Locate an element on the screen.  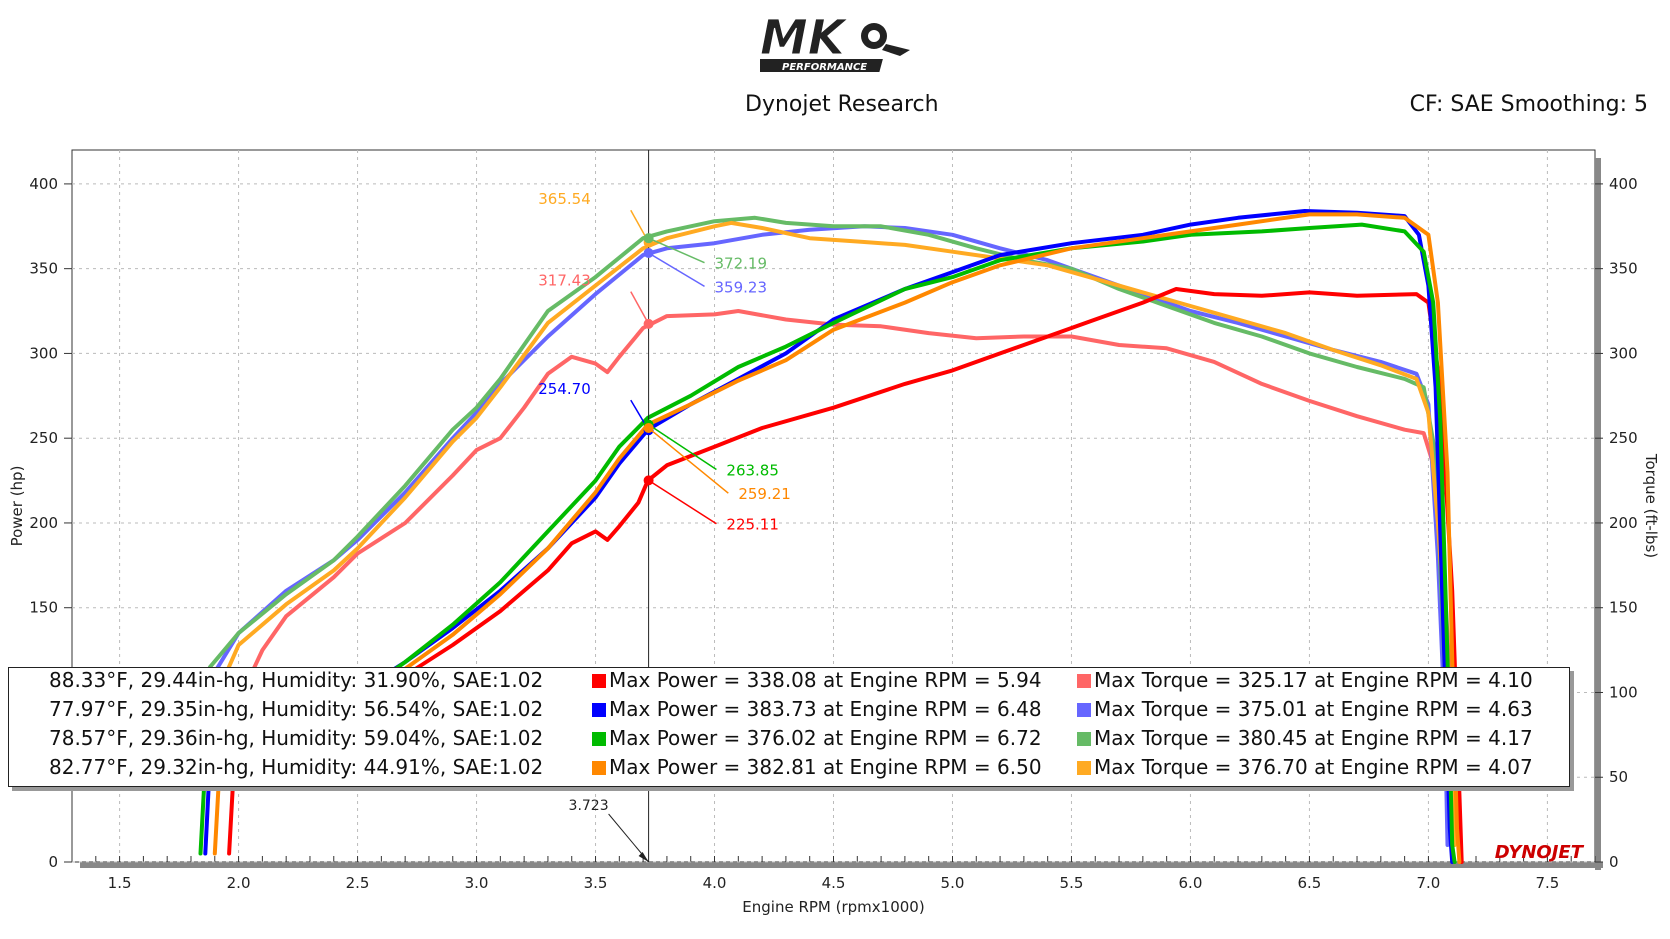
y2-tick-label: 150 is located at coordinates (1623, 608).